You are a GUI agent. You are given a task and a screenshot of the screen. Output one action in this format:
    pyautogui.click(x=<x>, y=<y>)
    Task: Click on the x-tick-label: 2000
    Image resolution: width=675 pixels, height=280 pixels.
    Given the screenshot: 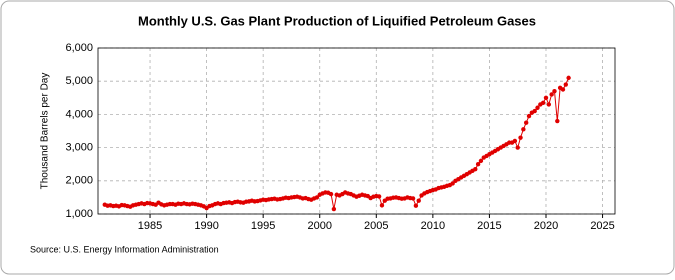 What is the action you would take?
    pyautogui.click(x=319, y=226)
    